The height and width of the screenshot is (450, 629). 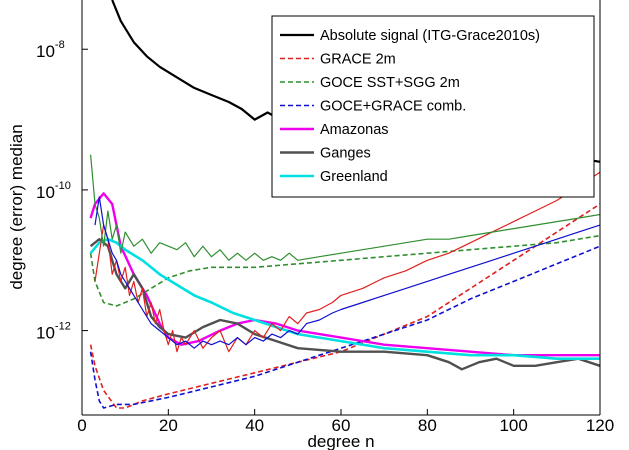 I want to click on legend-entry-0: Absolute signal (ITG-Grace2010s), so click(x=430, y=36).